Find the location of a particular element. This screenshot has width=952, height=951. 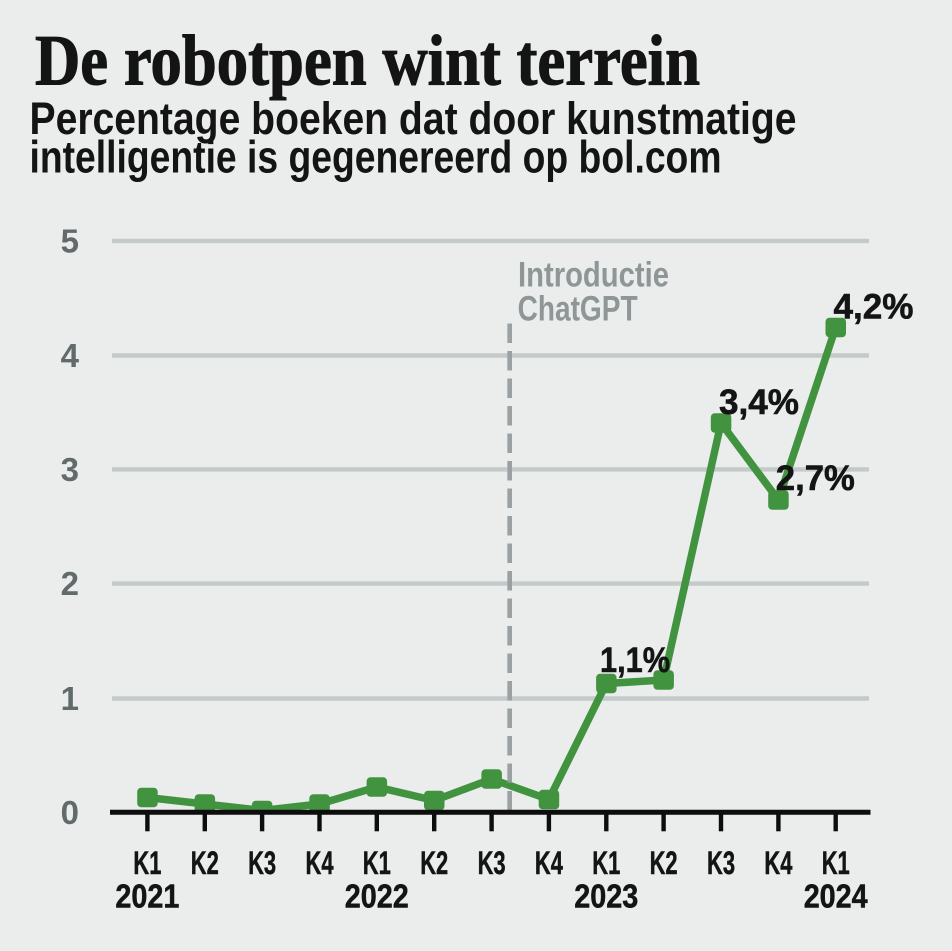

svg-text: 2024 is located at coordinates (836, 896).